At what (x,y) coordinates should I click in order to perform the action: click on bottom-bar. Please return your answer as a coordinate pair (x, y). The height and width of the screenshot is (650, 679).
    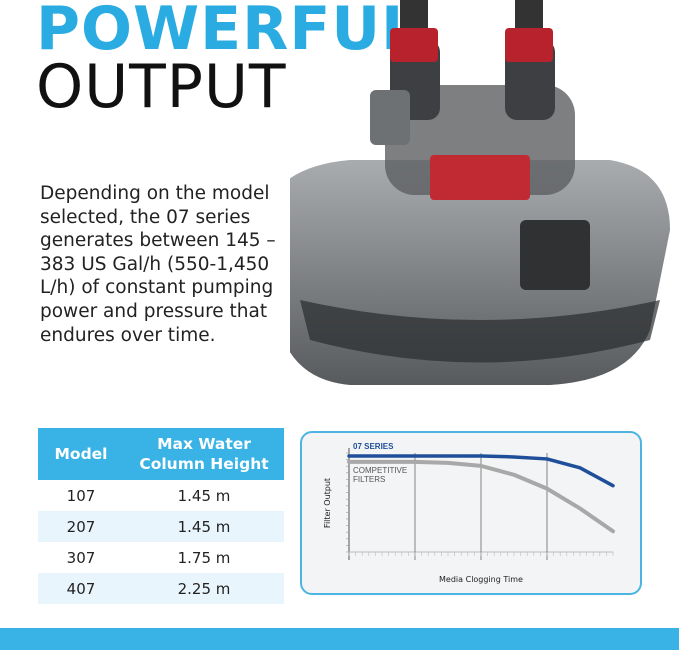
    Looking at the image, I should click on (339, 639).